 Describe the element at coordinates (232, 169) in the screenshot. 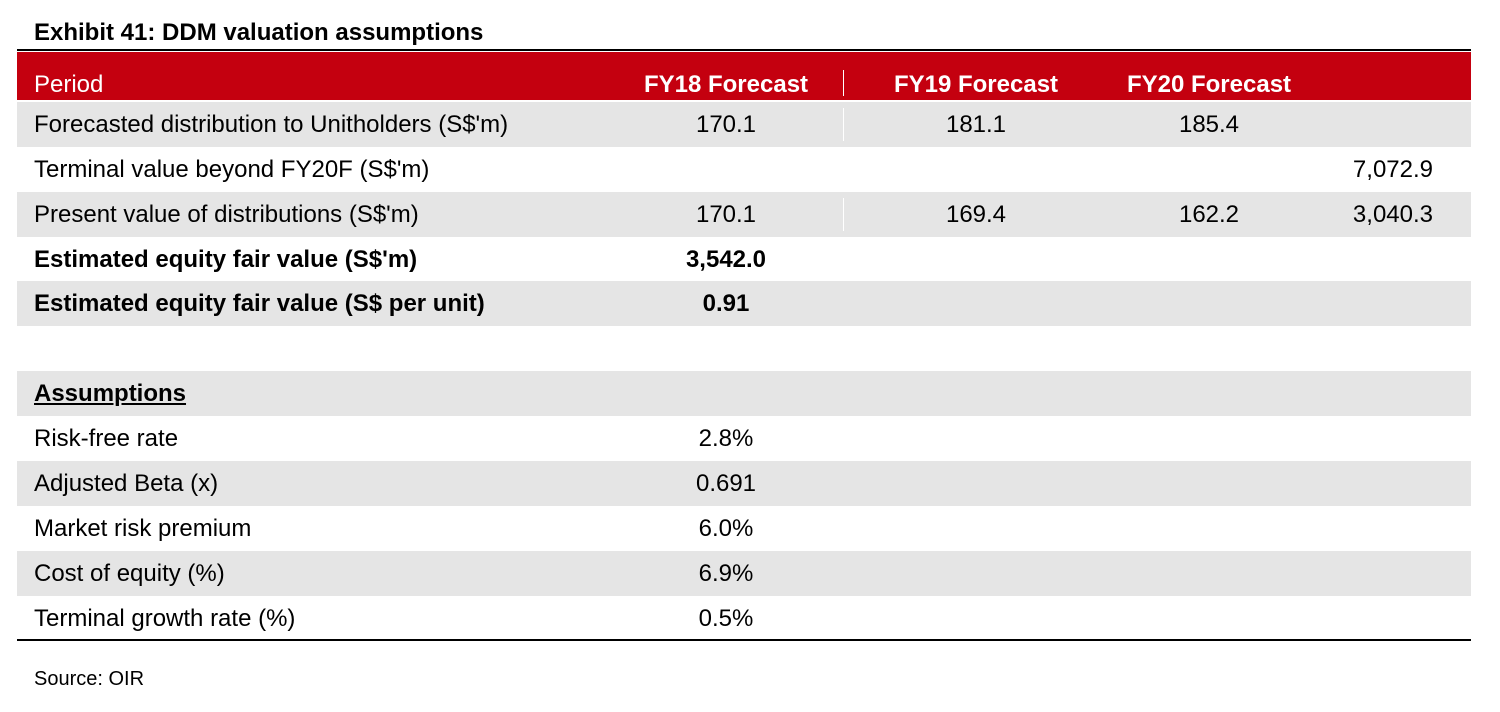

I see `row-label: Terminal value beyond FY20F (S$'m)` at that location.